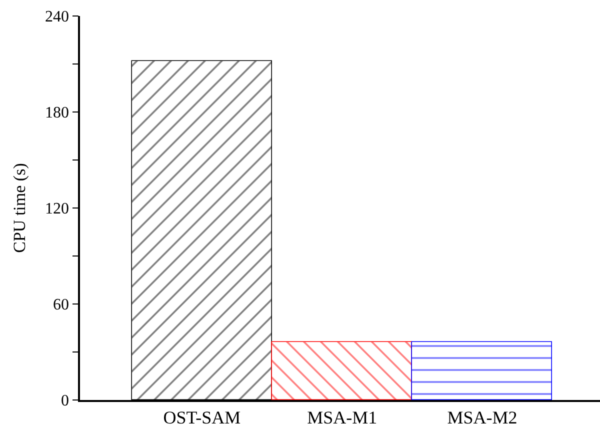 This screenshot has height=442, width=600. I want to click on y-tick-label: 120, so click(57, 209).